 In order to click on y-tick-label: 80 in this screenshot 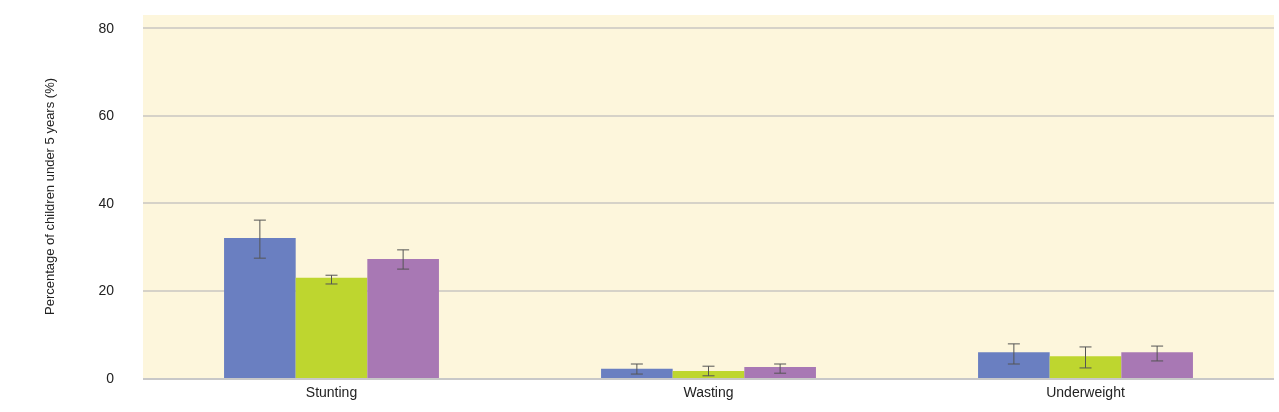, I will do `click(106, 28)`.